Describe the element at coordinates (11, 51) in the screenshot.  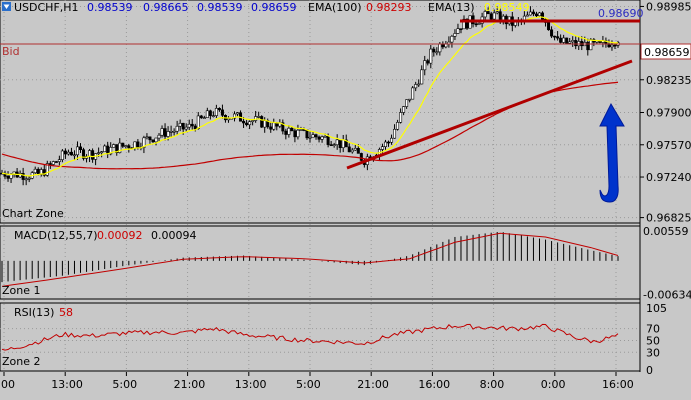
I see `bid-label: Bid` at that location.